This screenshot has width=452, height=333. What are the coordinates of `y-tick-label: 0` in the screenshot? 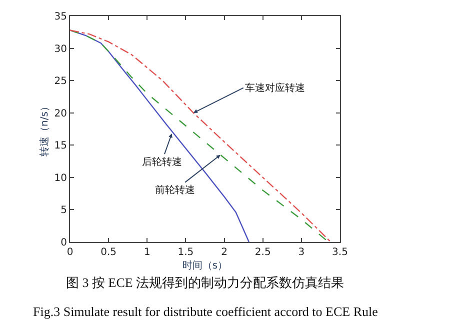 It's located at (63, 243).